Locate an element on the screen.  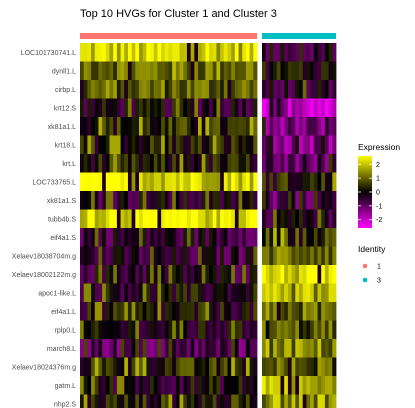
gene-label: Xelaev18002122m.g is located at coordinates (44, 275).